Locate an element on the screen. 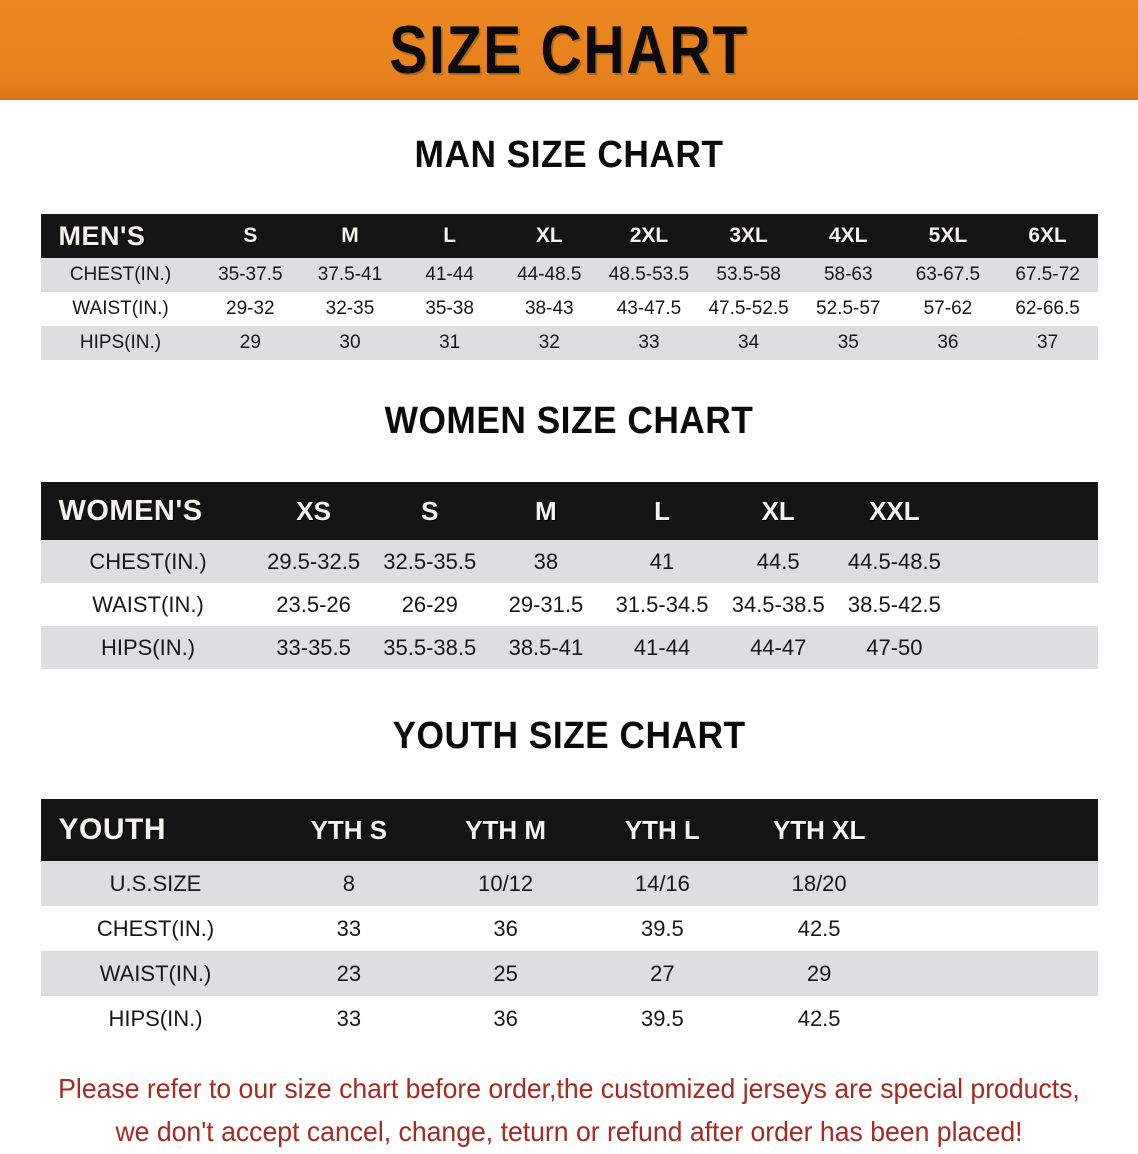  youth-measure-value: 36 is located at coordinates (505, 928).